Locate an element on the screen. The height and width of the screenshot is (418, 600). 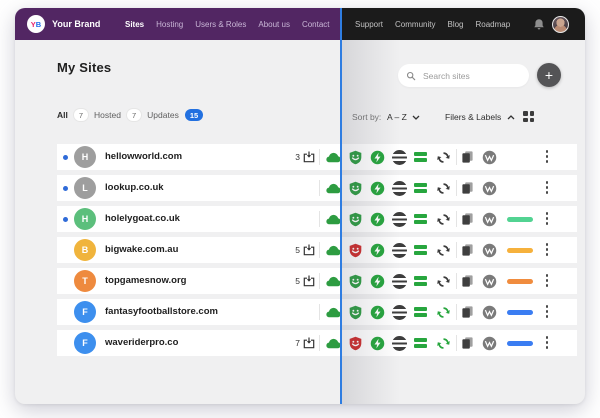
site-name: lookup.co.uk is located at coordinates (134, 187).